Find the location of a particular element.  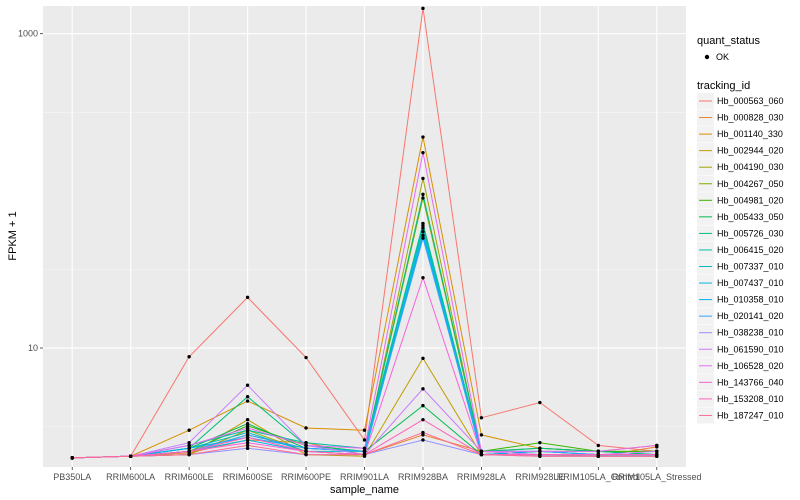

x-tick-label: PB350LA is located at coordinates (72, 477).